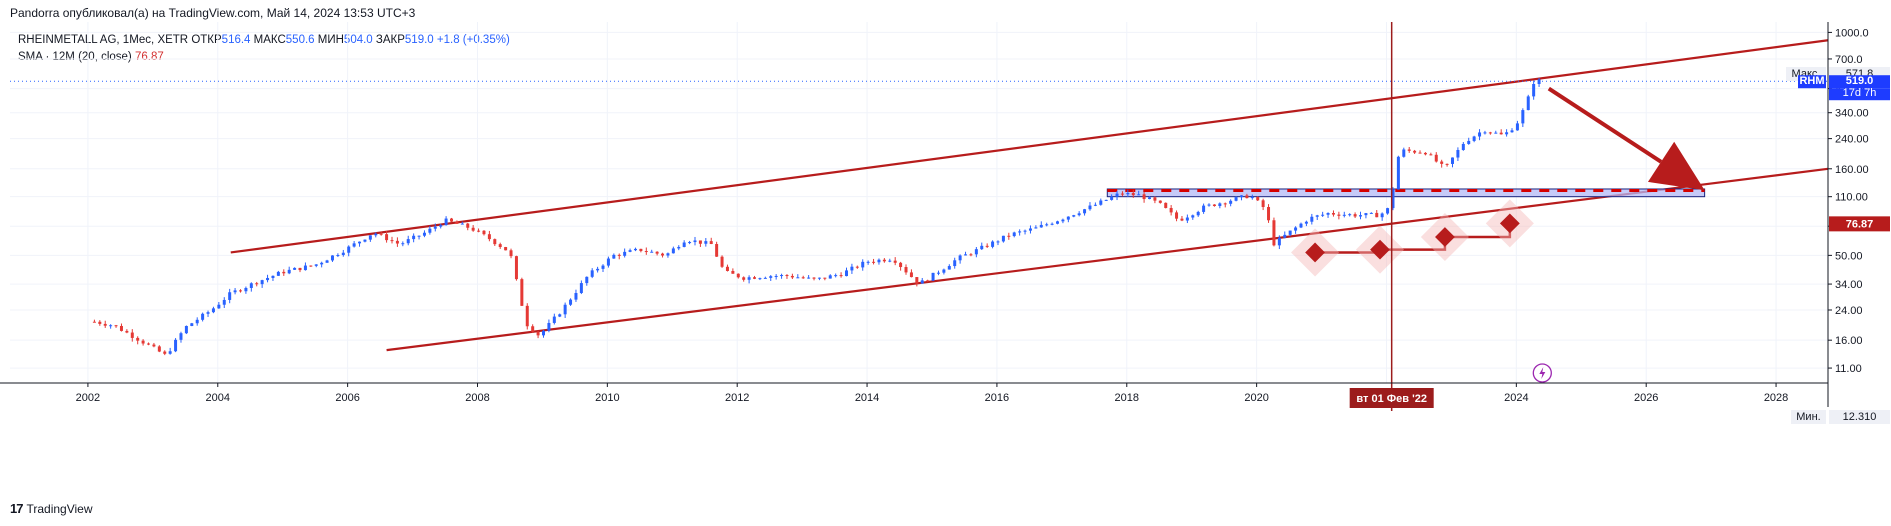  Describe the element at coordinates (149, 57) in the screenshot. I see `sma-legend-value: 76.87` at that location.